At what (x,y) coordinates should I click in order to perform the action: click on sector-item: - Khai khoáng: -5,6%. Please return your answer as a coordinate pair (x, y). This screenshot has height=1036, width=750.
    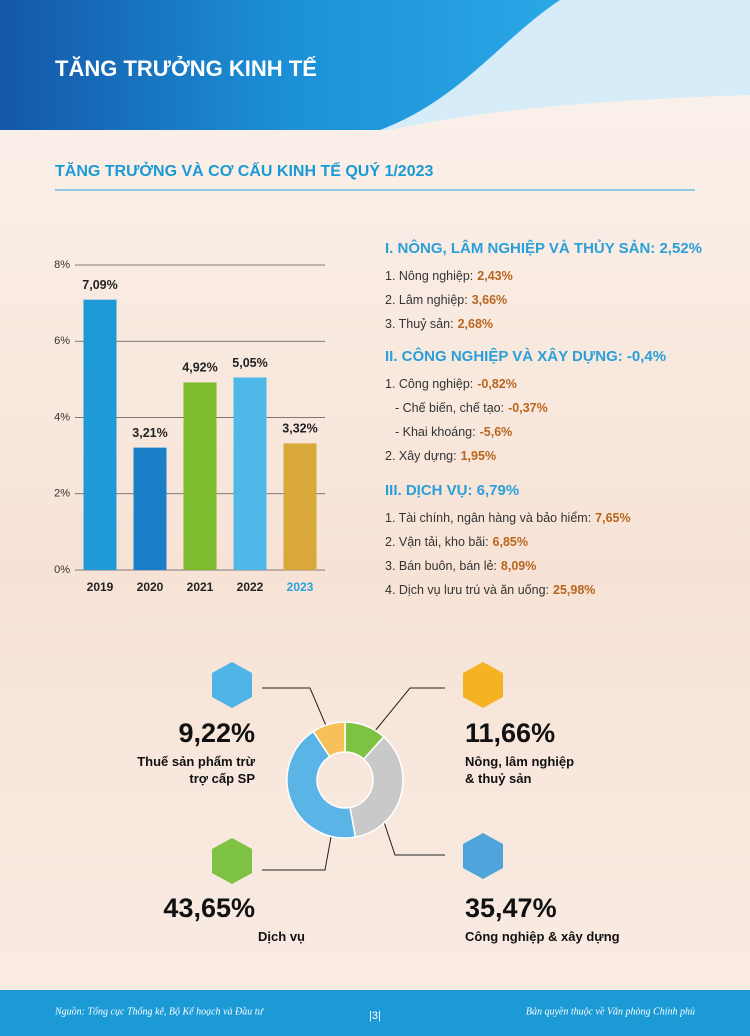
    Looking at the image, I should click on (565, 433).